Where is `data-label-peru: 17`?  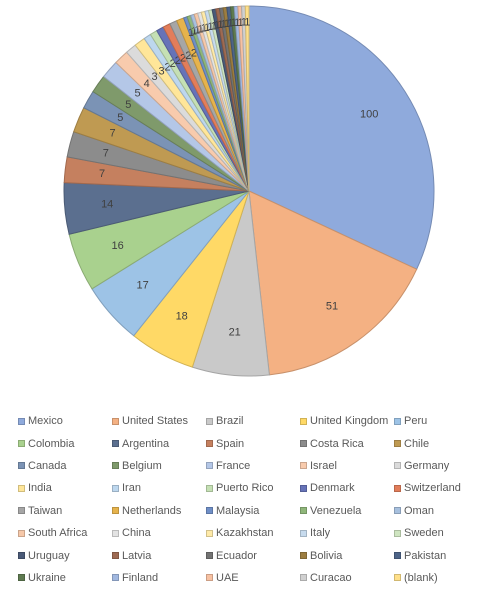
data-label-peru: 17 is located at coordinates (142, 286).